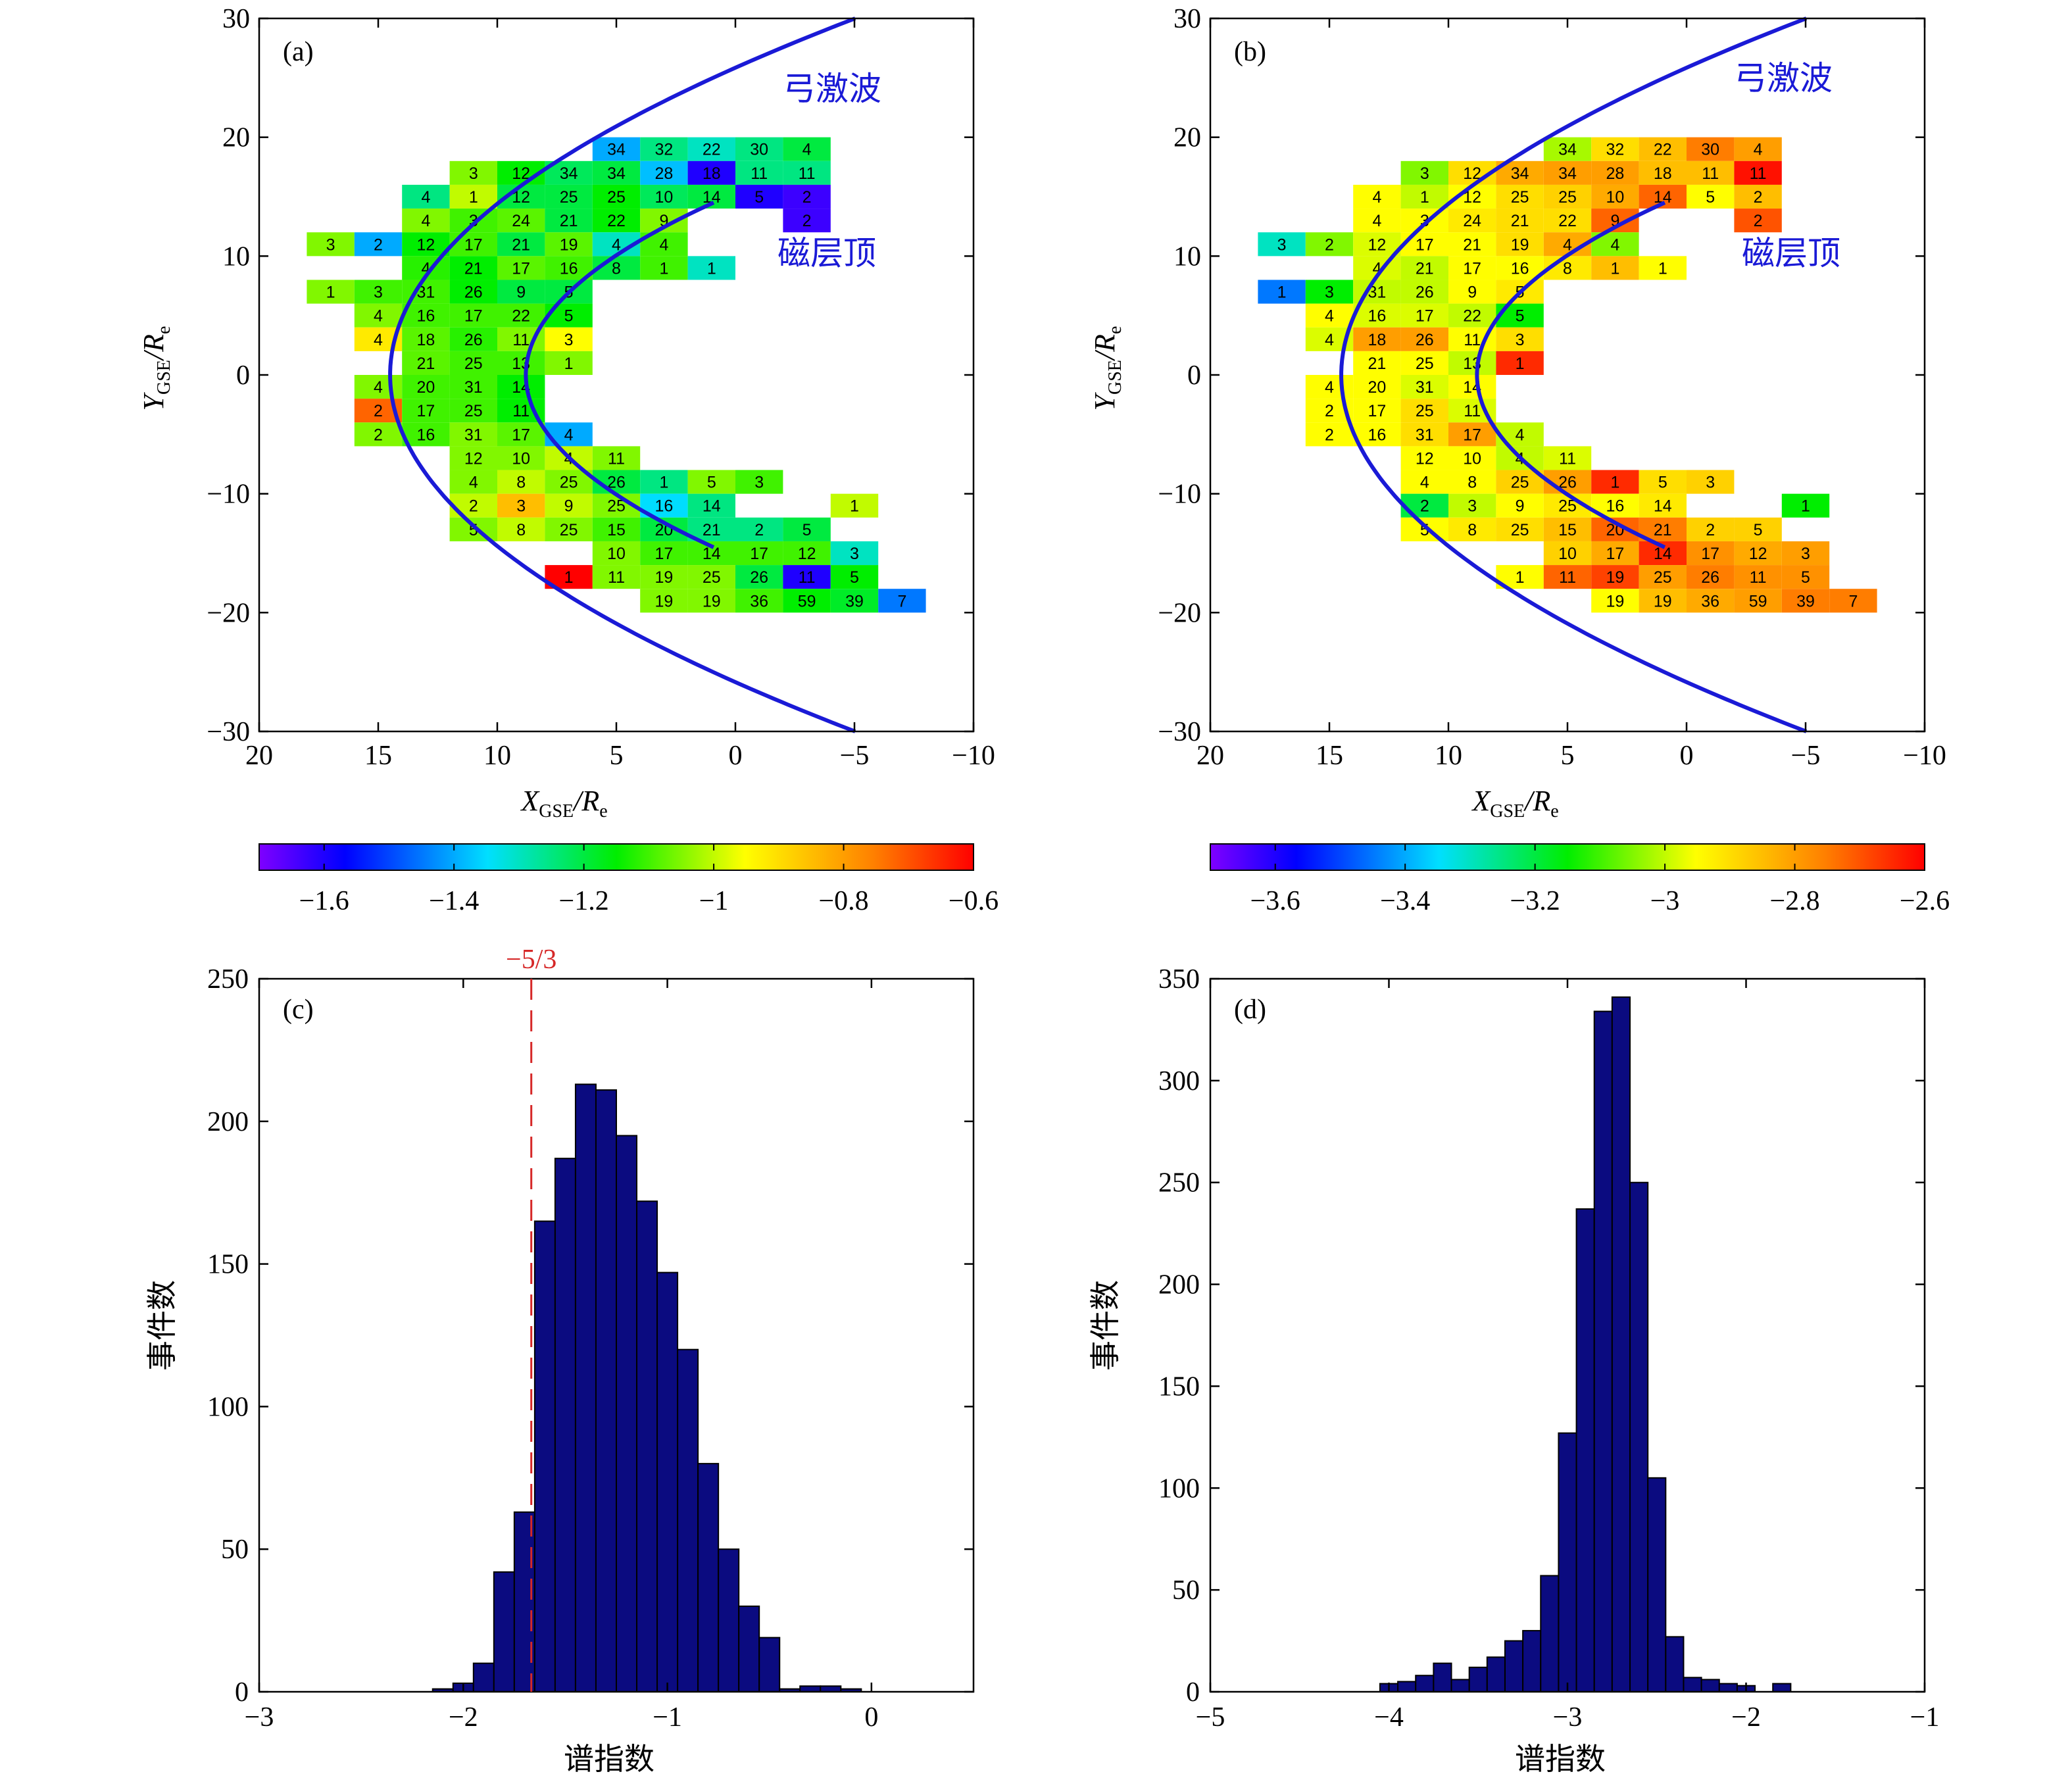 The image size is (2072, 1774). Describe the element at coordinates (324, 901) in the screenshot. I see `panel-a-colorbar-tick-label: −1.6` at that location.